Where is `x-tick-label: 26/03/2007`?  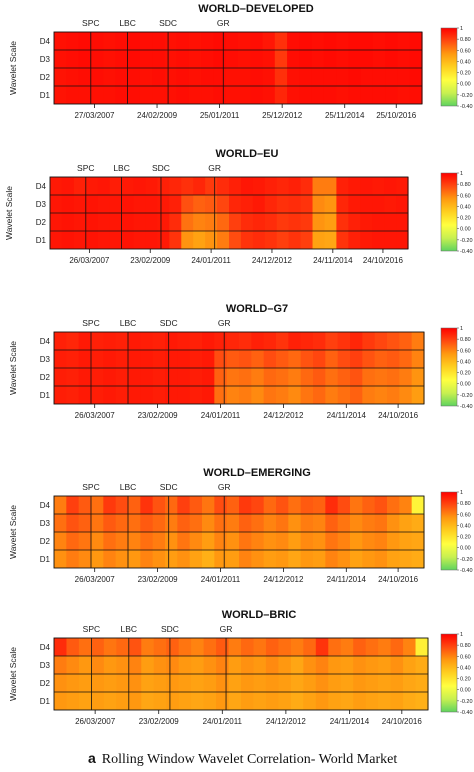
x-tick-label: 26/03/2007 is located at coordinates (95, 579).